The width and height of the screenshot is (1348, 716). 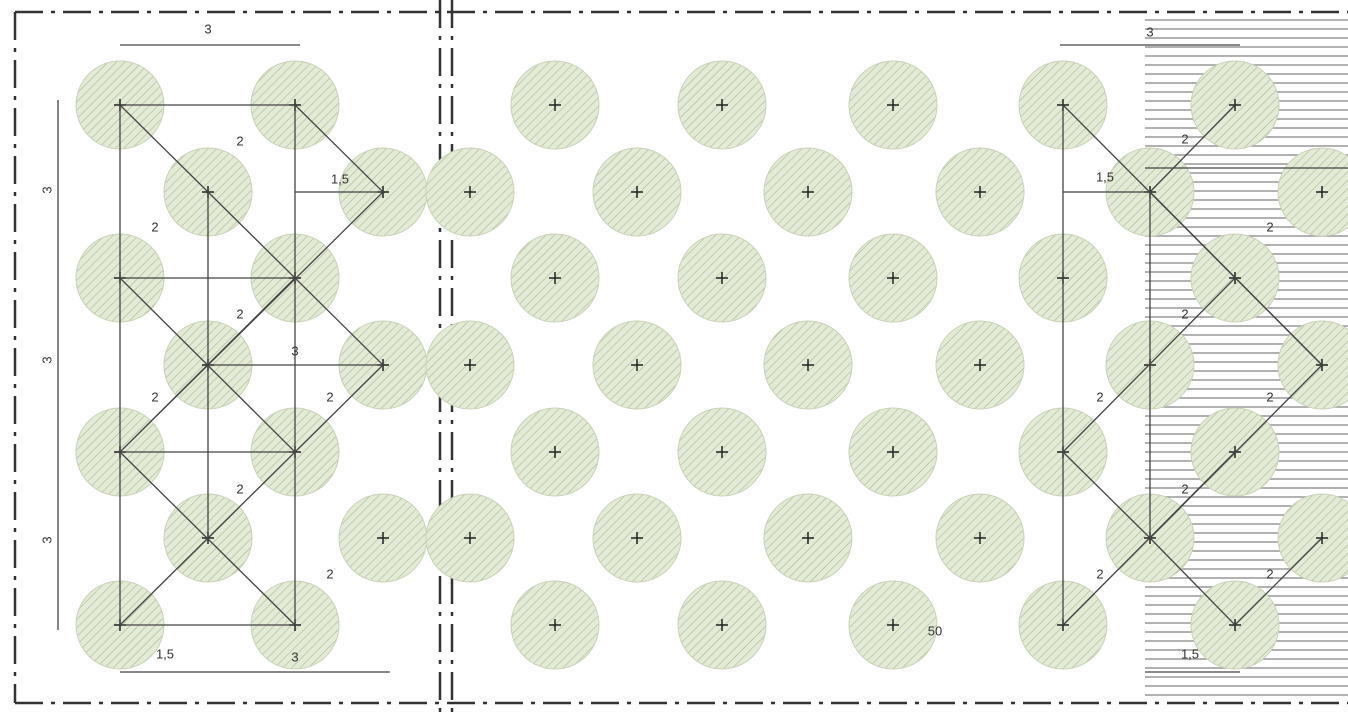 I want to click on dimension-label: 50, so click(x=935, y=630).